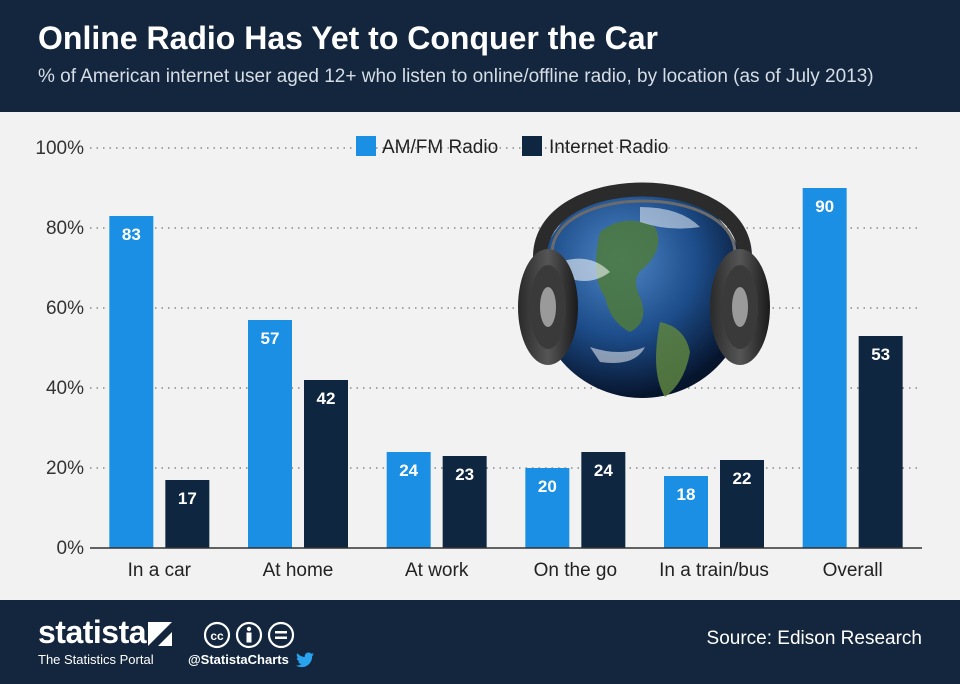 This screenshot has height=684, width=960. What do you see at coordinates (366, 146) in the screenshot?
I see `legend-swatch-am-fm` at bounding box center [366, 146].